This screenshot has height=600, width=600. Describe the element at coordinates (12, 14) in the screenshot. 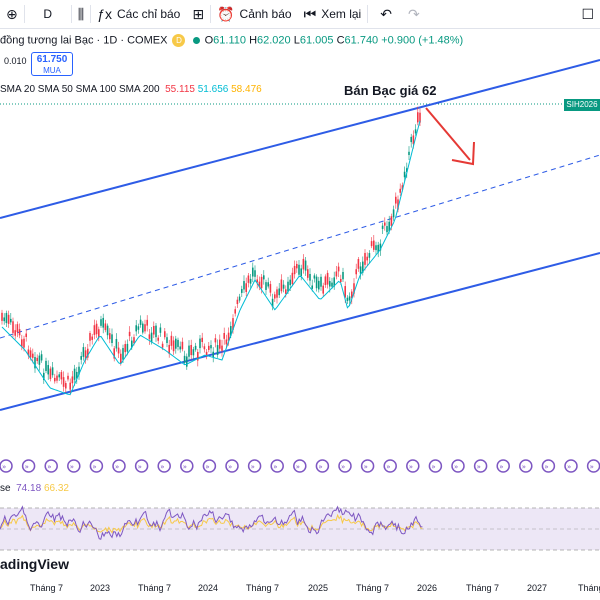

I see `add-symbol-button: ⊕` at that location.